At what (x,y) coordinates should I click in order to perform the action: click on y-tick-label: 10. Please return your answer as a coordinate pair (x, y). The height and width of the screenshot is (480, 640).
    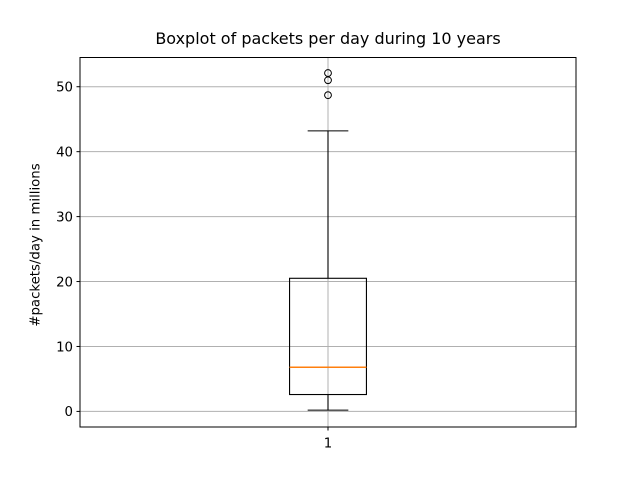
    Looking at the image, I should click on (64, 347).